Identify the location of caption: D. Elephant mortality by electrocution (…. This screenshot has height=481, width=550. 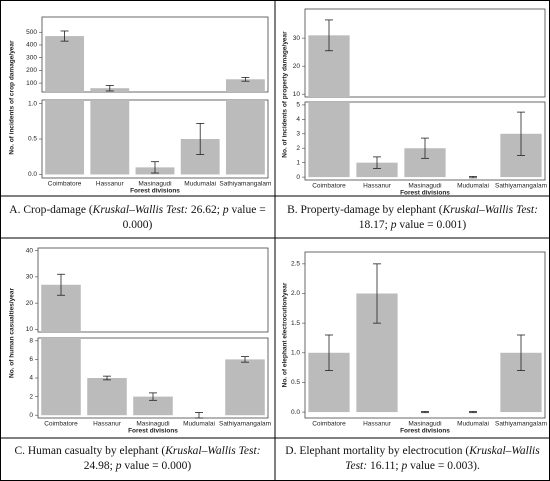
(412, 459).